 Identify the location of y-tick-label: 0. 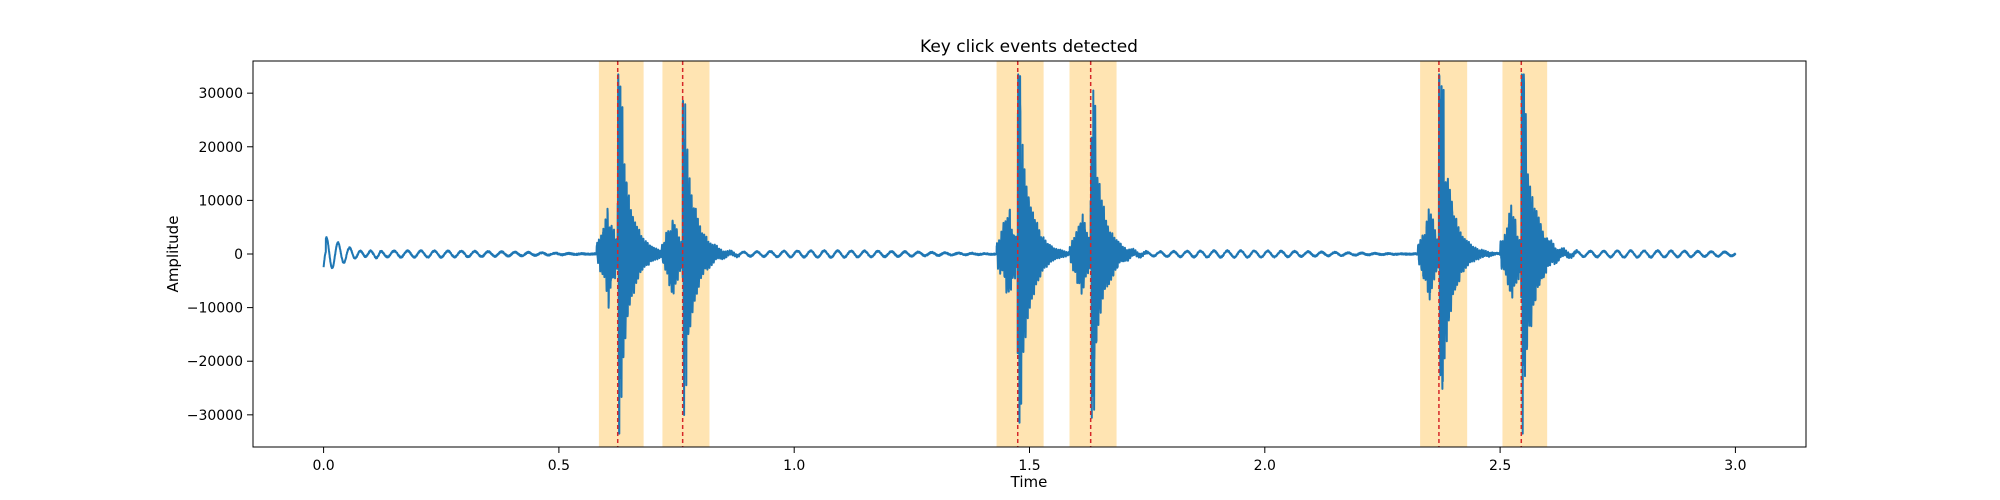
(238, 255).